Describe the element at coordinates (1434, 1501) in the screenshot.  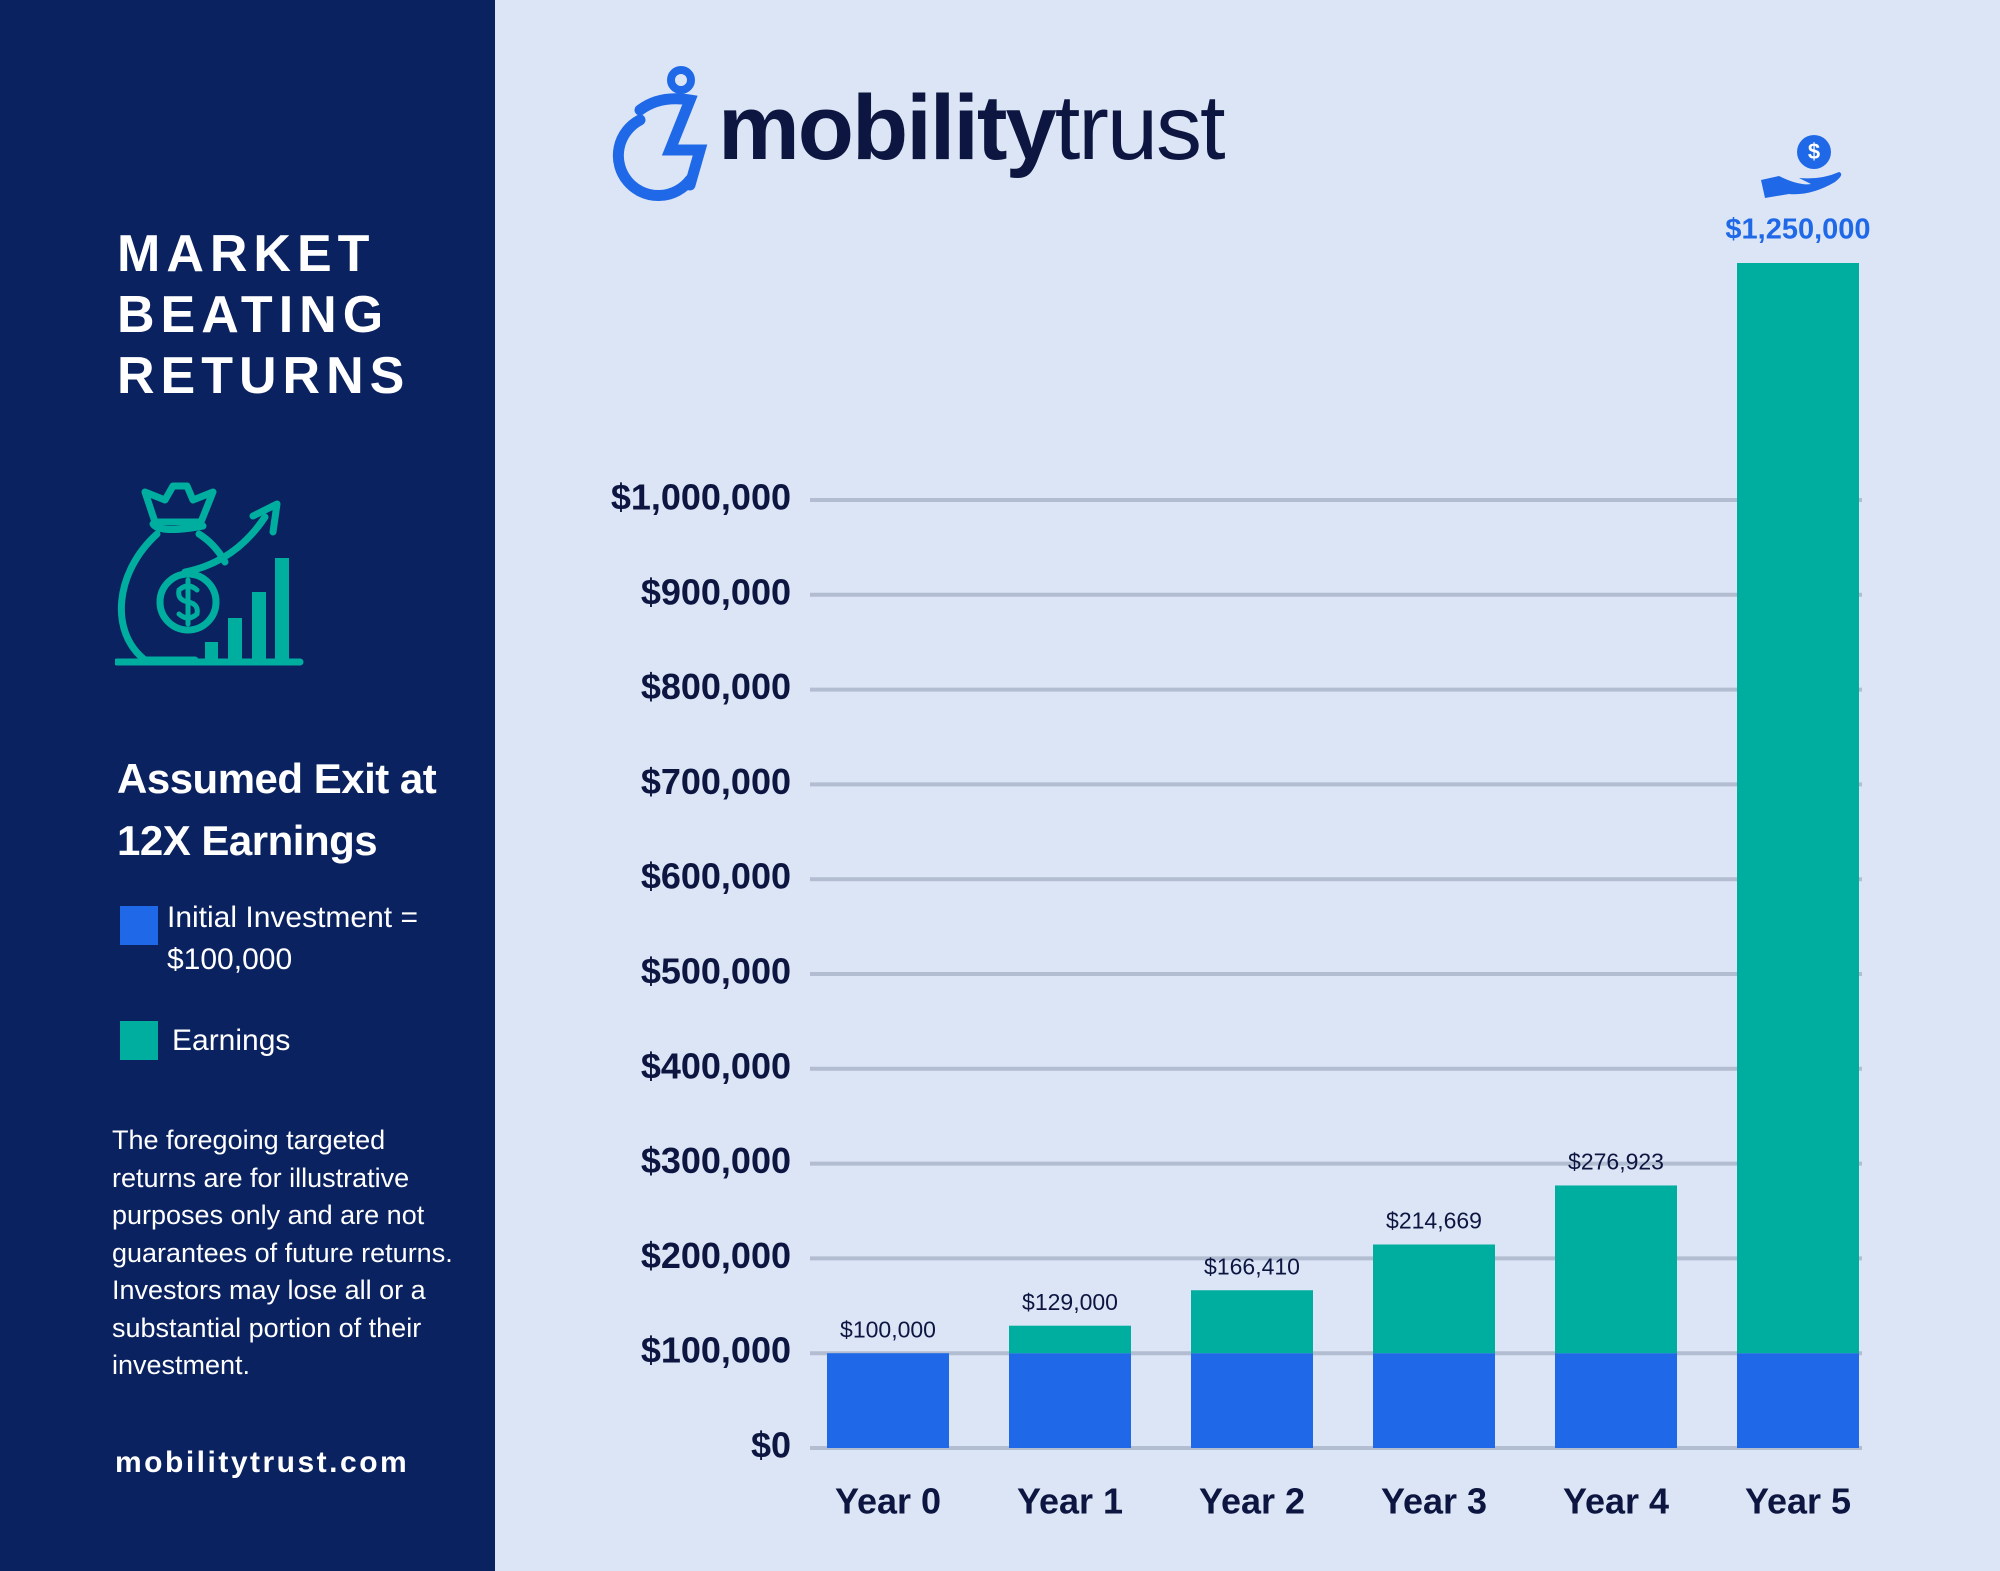
I see `x-tick-label: Year 3` at that location.